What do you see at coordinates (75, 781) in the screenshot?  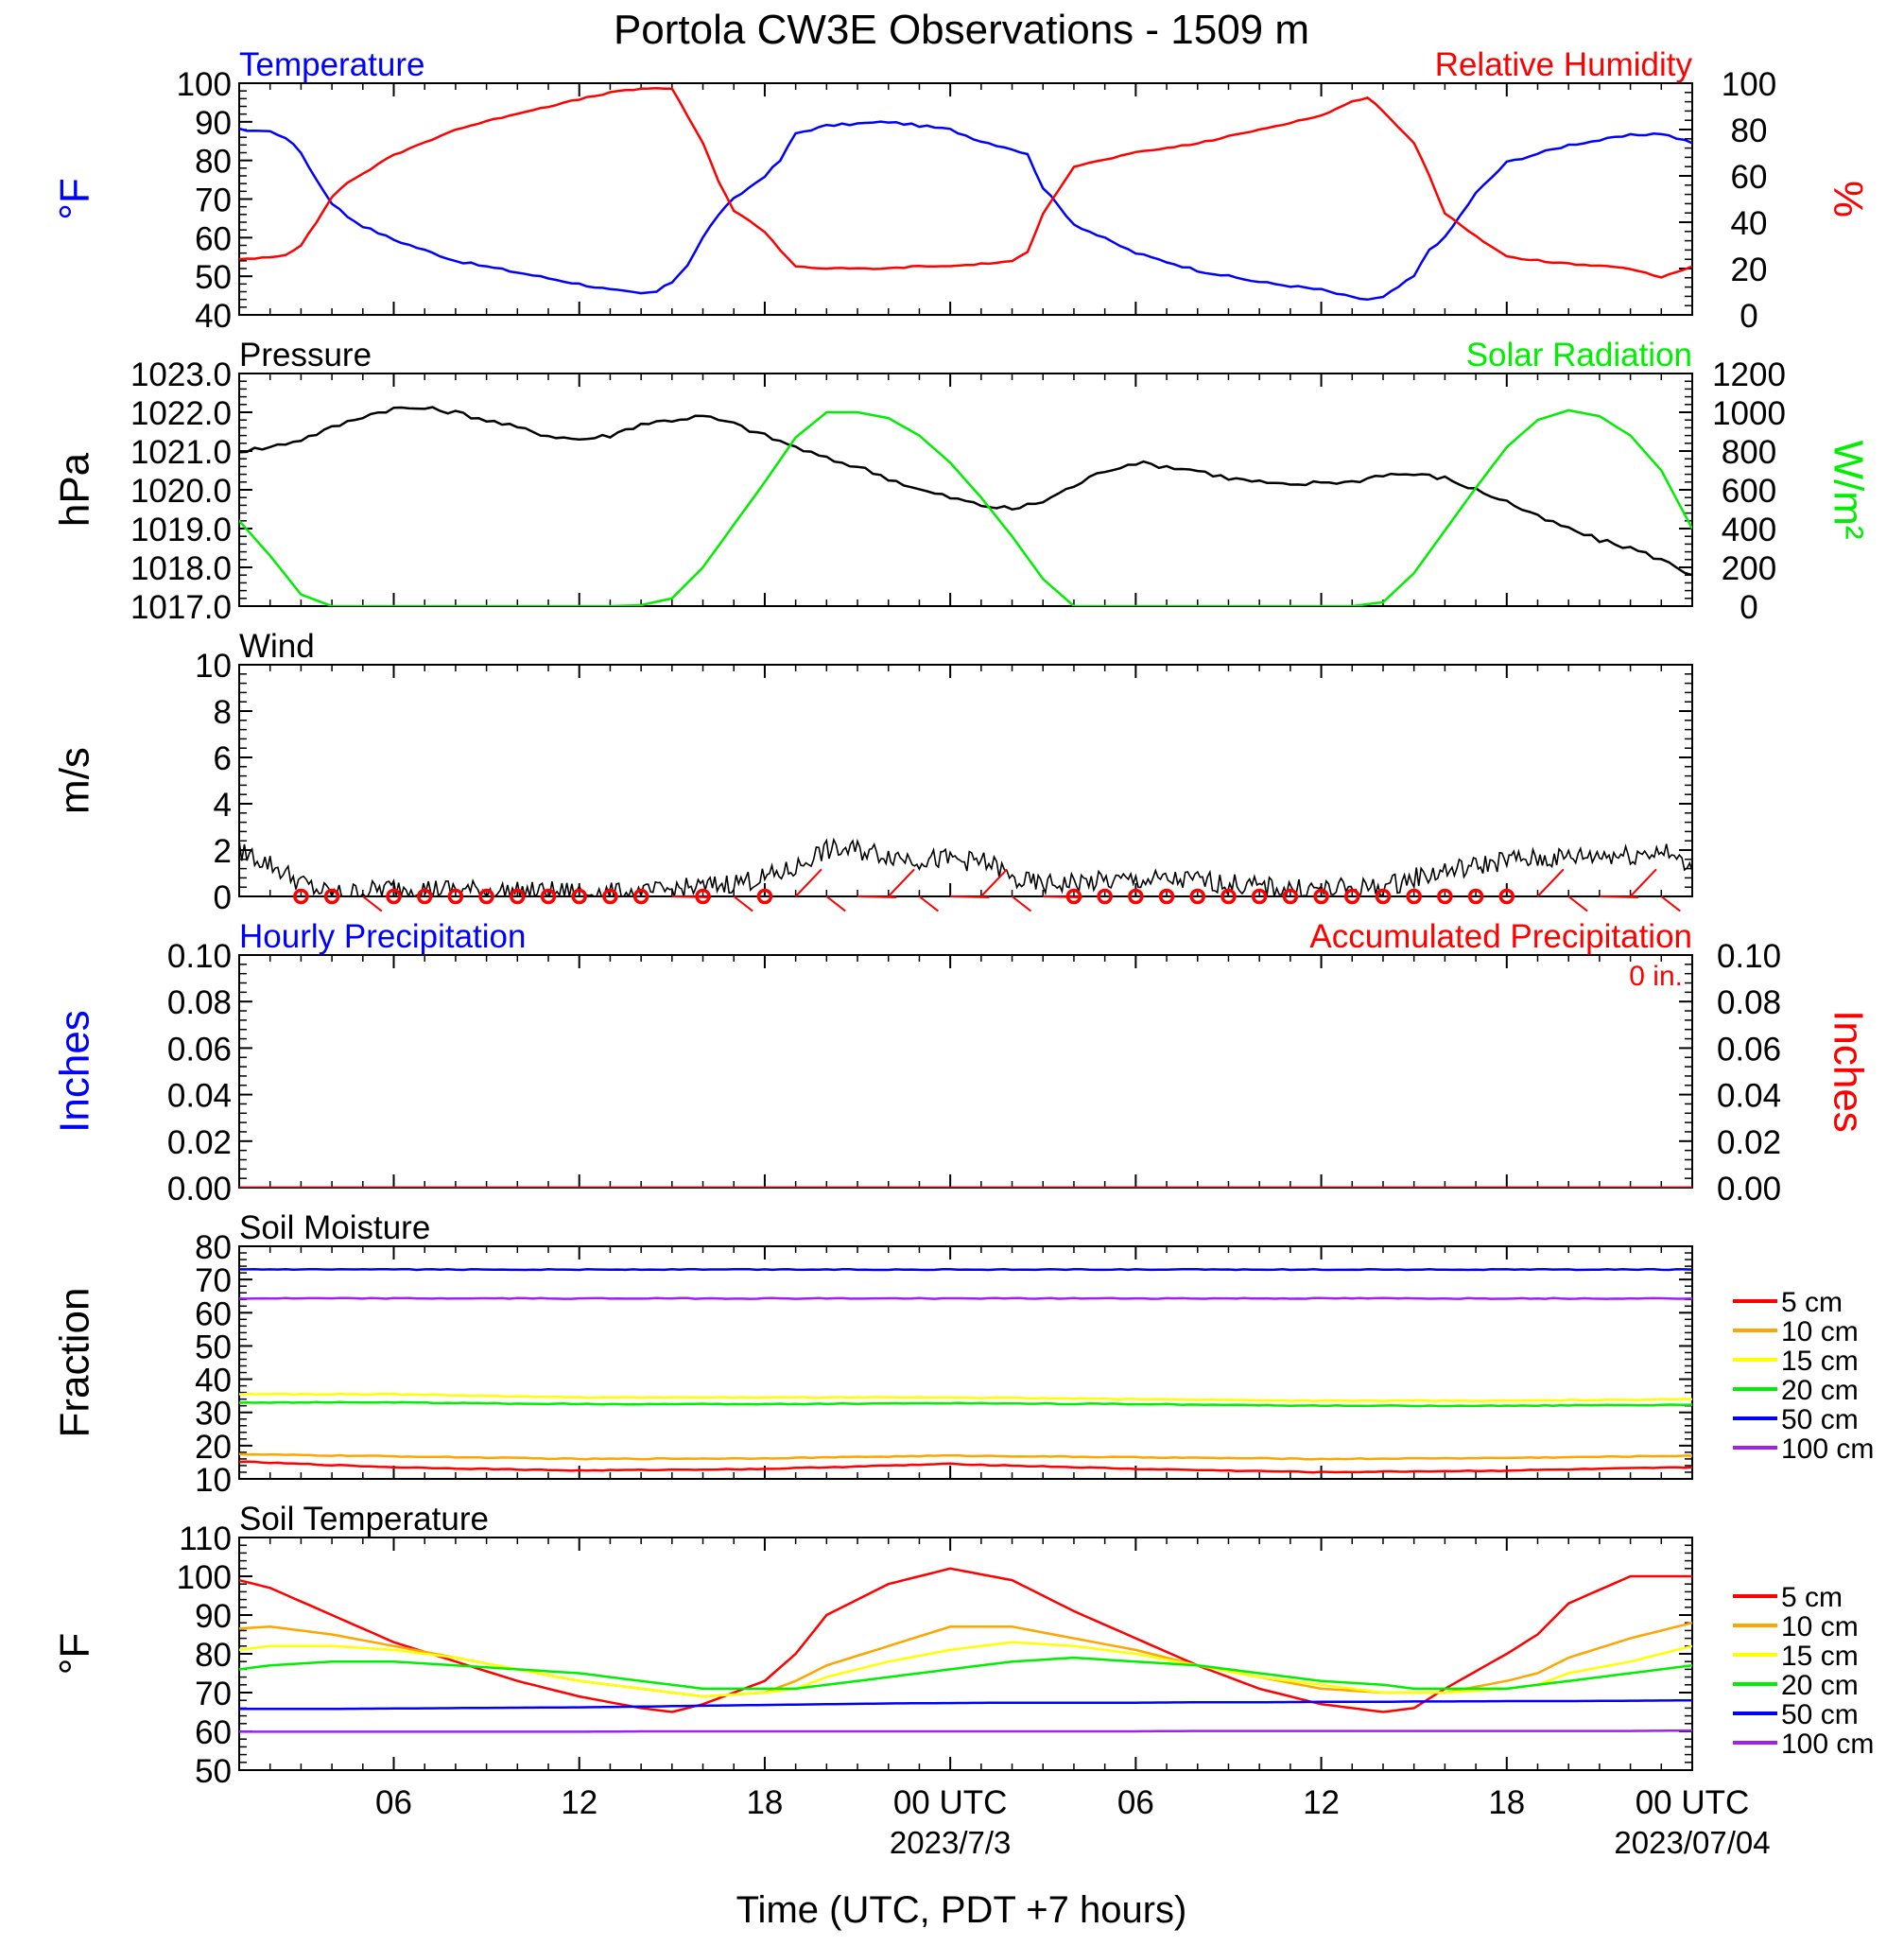 I see `y-axis-label-left: m/s` at bounding box center [75, 781].